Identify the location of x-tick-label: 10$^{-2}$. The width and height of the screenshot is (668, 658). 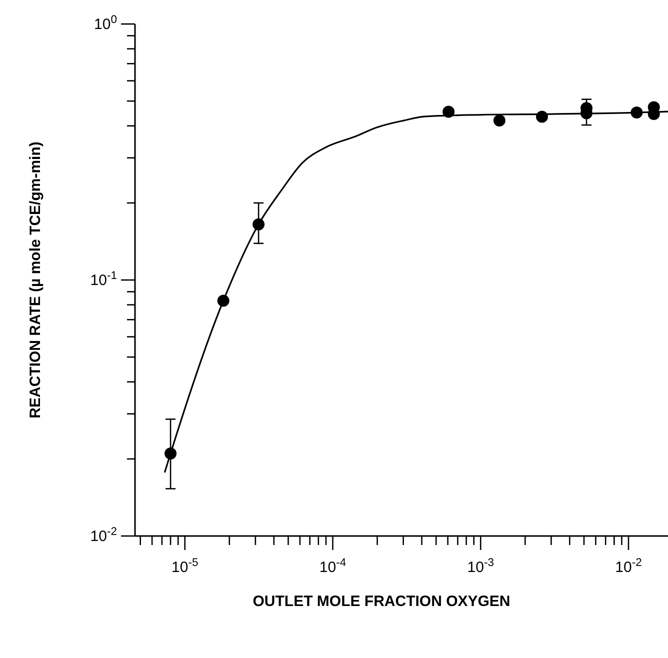
(628, 566).